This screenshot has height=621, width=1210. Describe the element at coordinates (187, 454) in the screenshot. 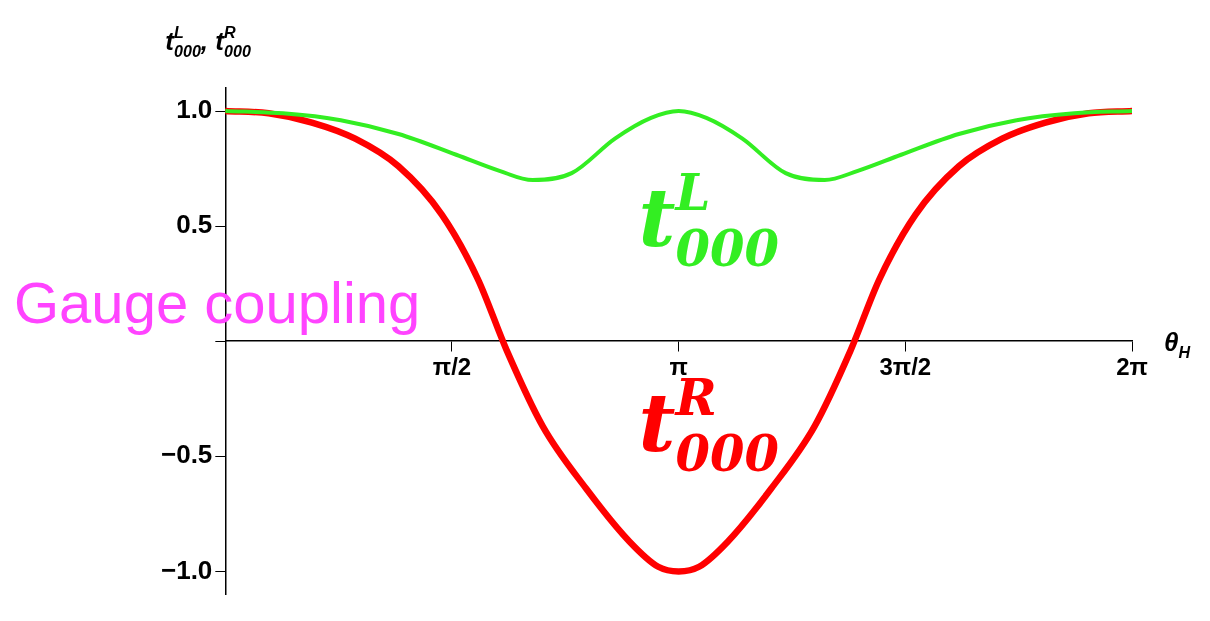

I see `y-tick-label: −0.5` at that location.